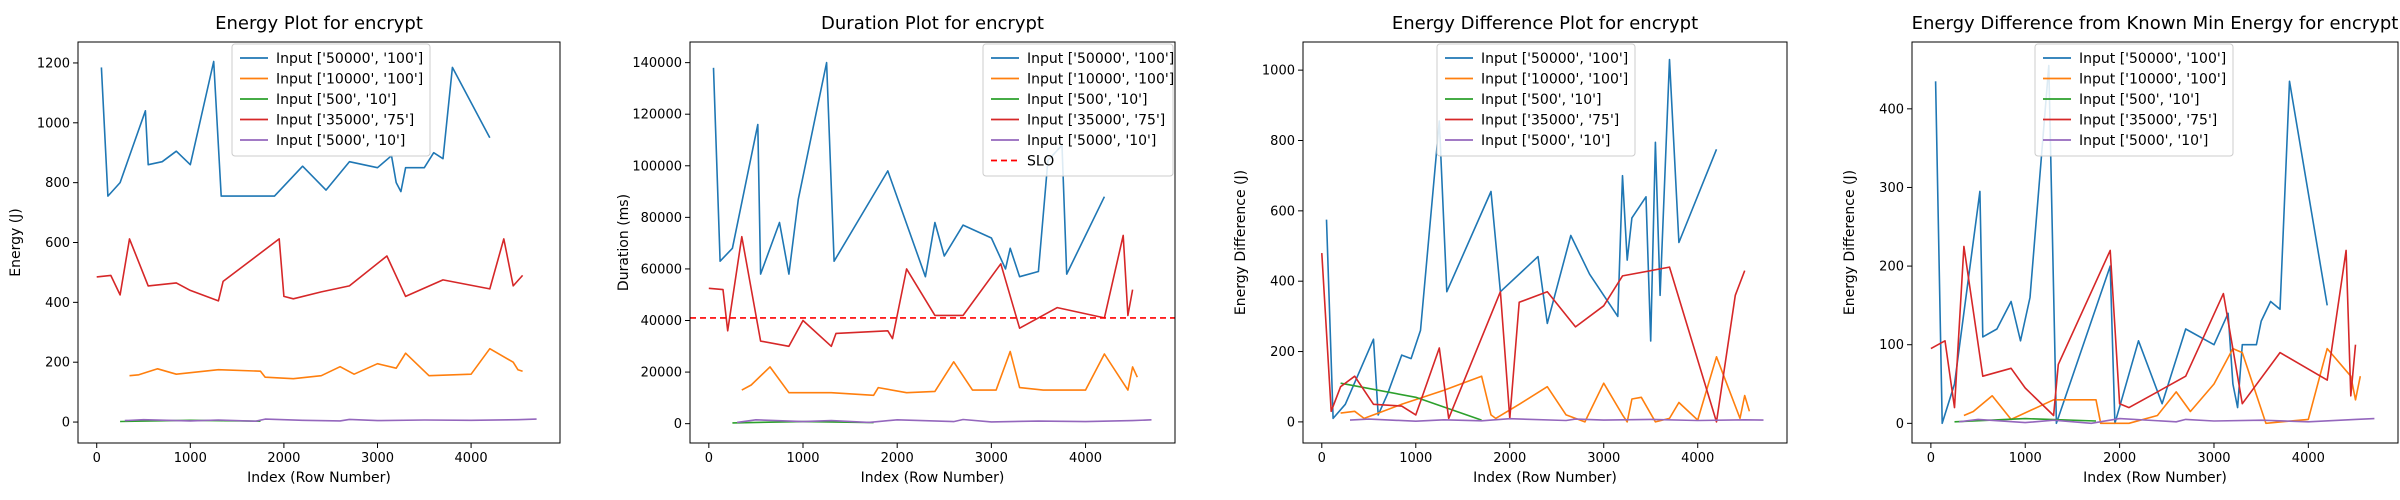 The image size is (2400, 500). Describe the element at coordinates (661, 321) in the screenshot. I see `y-tick-label: 40000` at that location.